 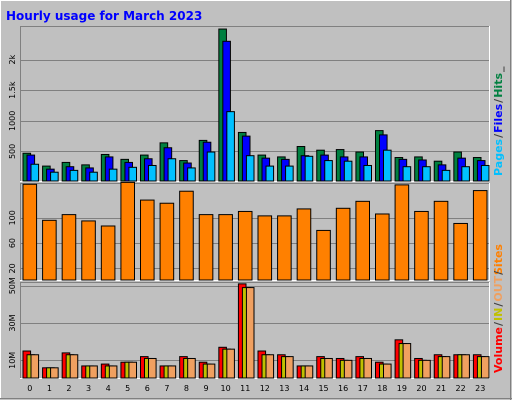 I want to click on x-tick-label: 22, so click(x=461, y=388).